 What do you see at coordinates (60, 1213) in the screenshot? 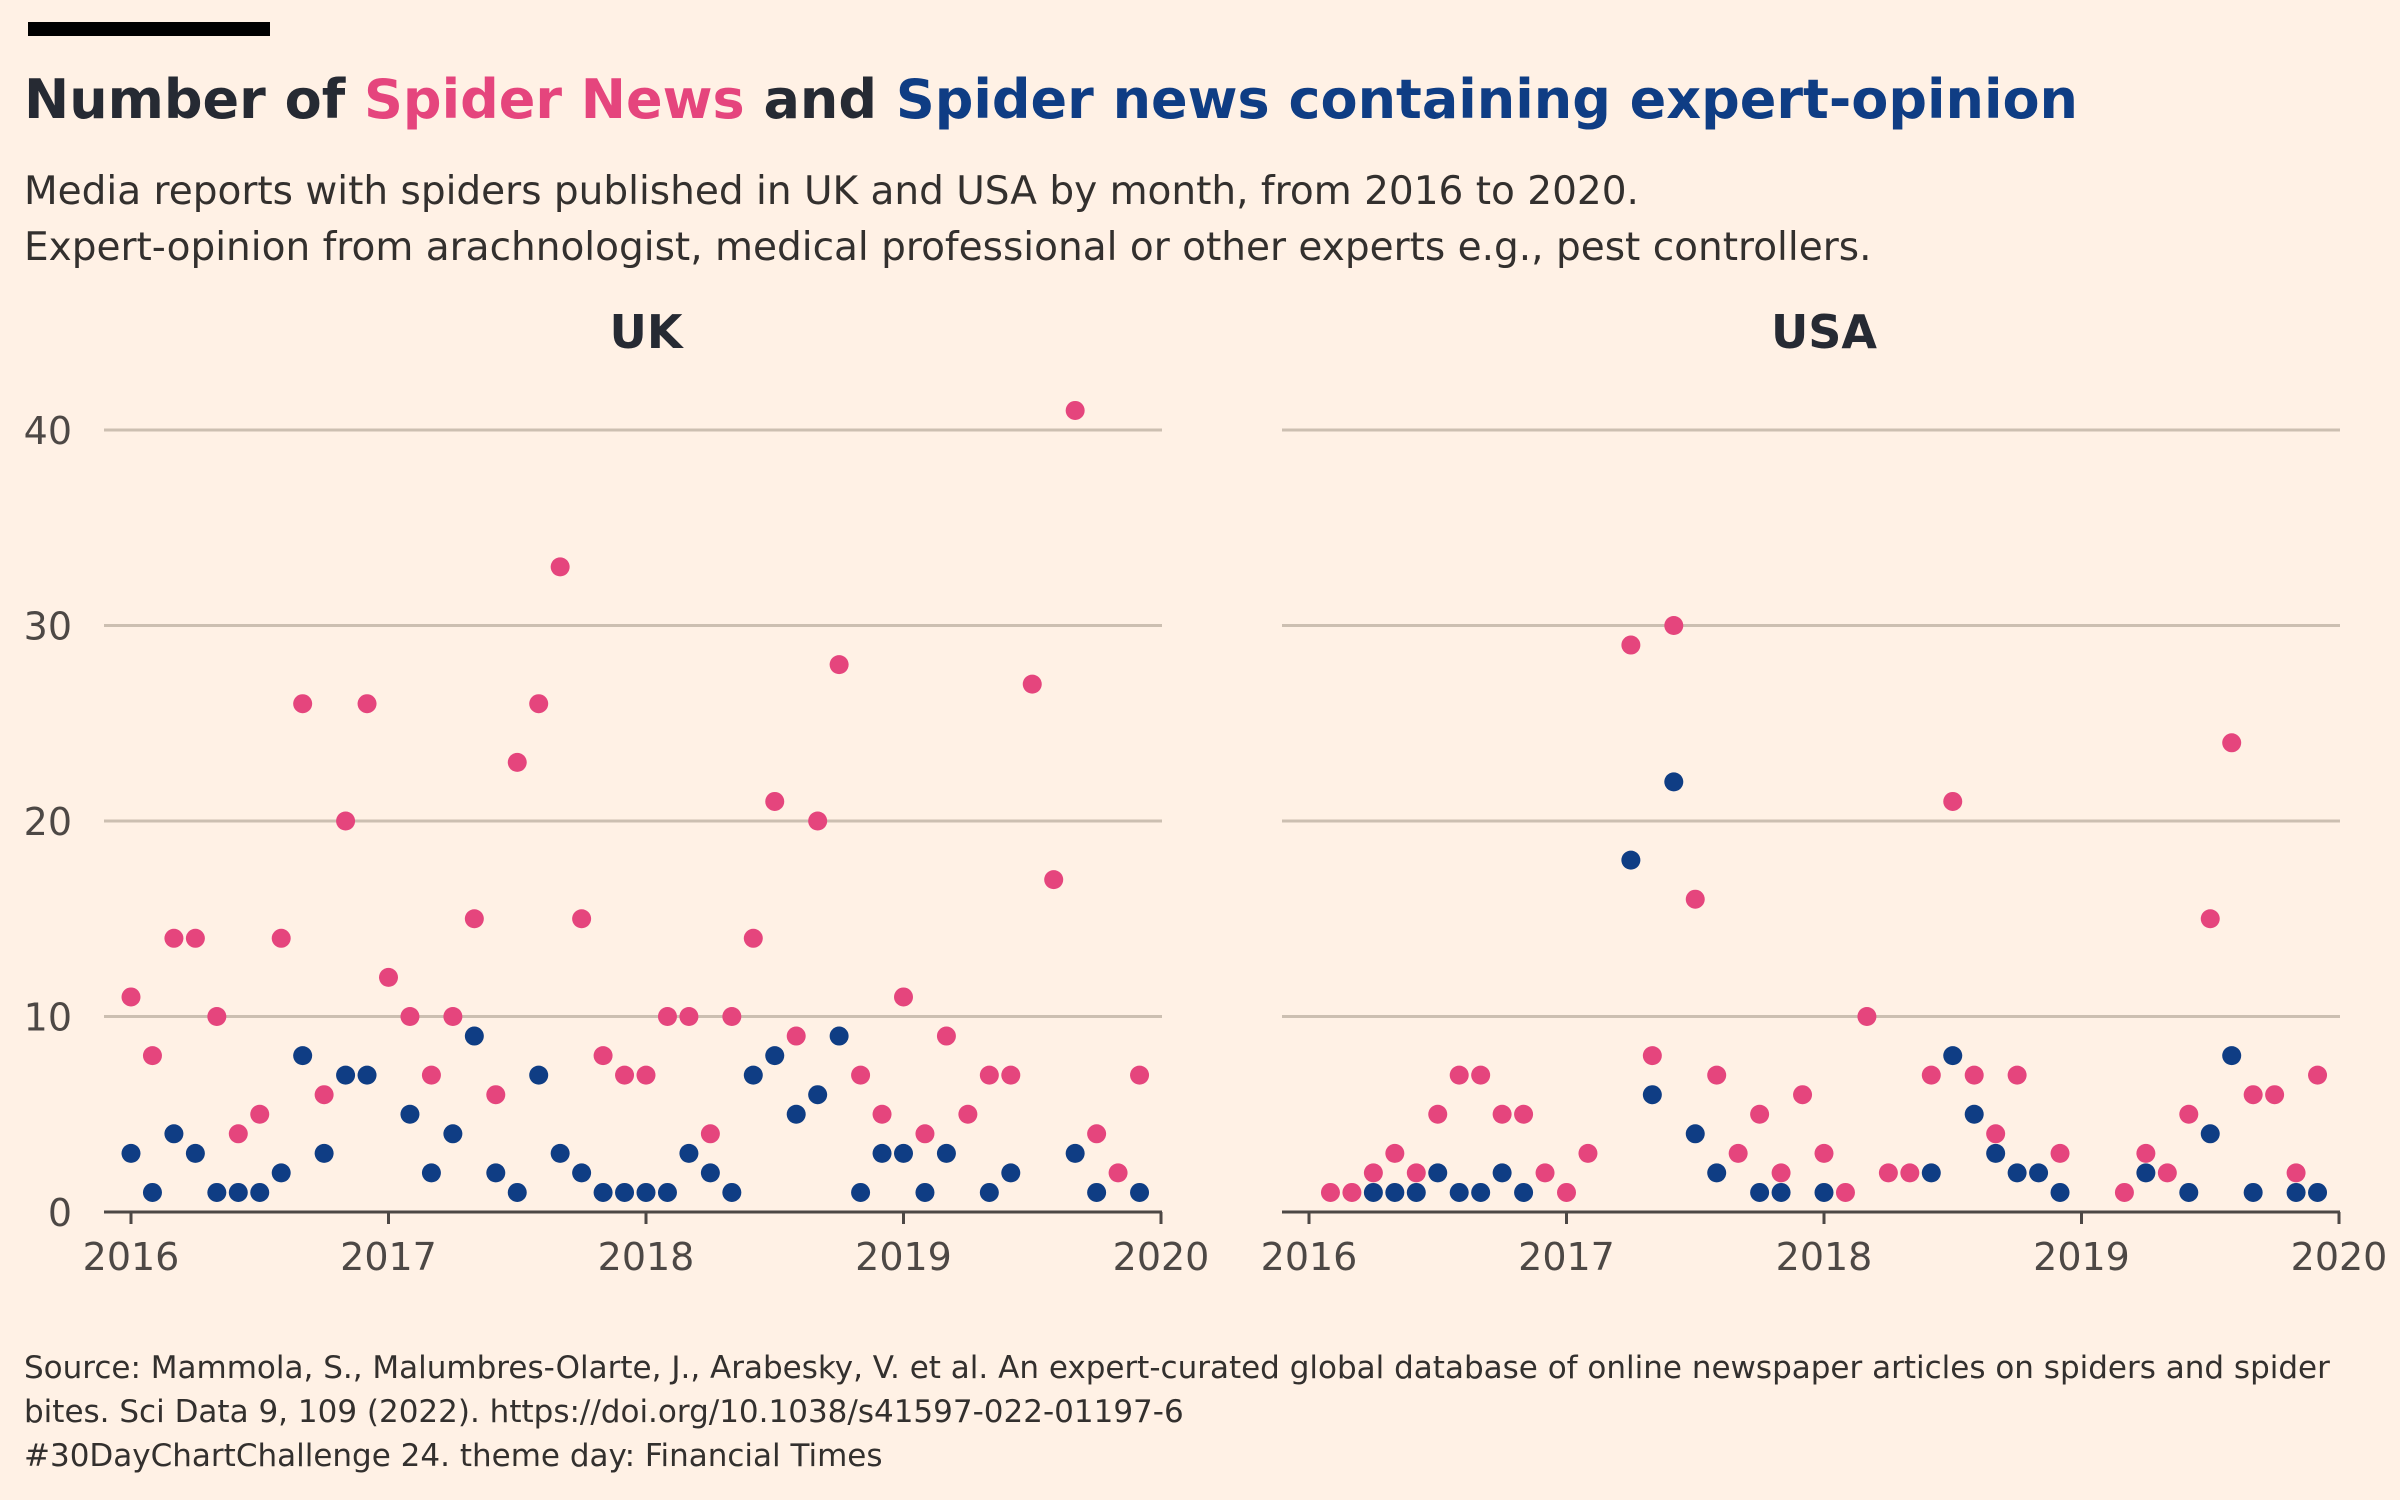
I see `y-tick-label: 0` at bounding box center [60, 1213].